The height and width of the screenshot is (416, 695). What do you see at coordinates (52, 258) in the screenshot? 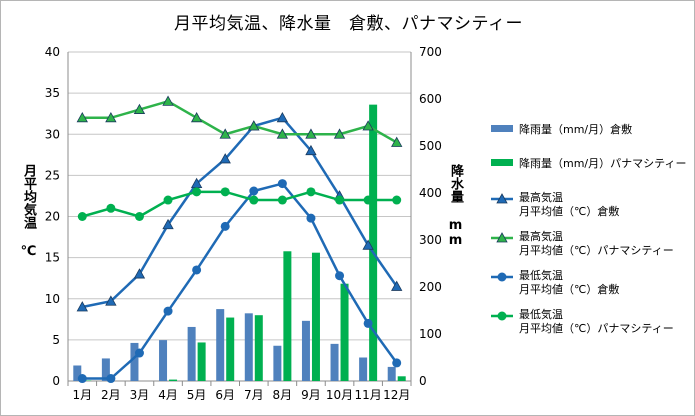
I see `y-tick-left: 15` at bounding box center [52, 258].